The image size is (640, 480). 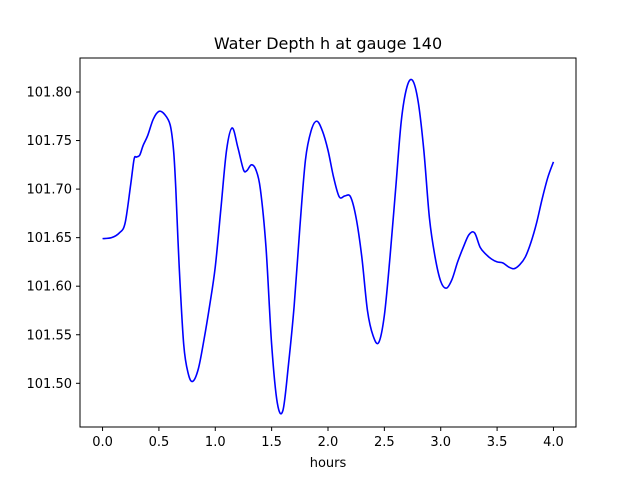 What do you see at coordinates (553, 442) in the screenshot?
I see `x-tick-label: 4.0` at bounding box center [553, 442].